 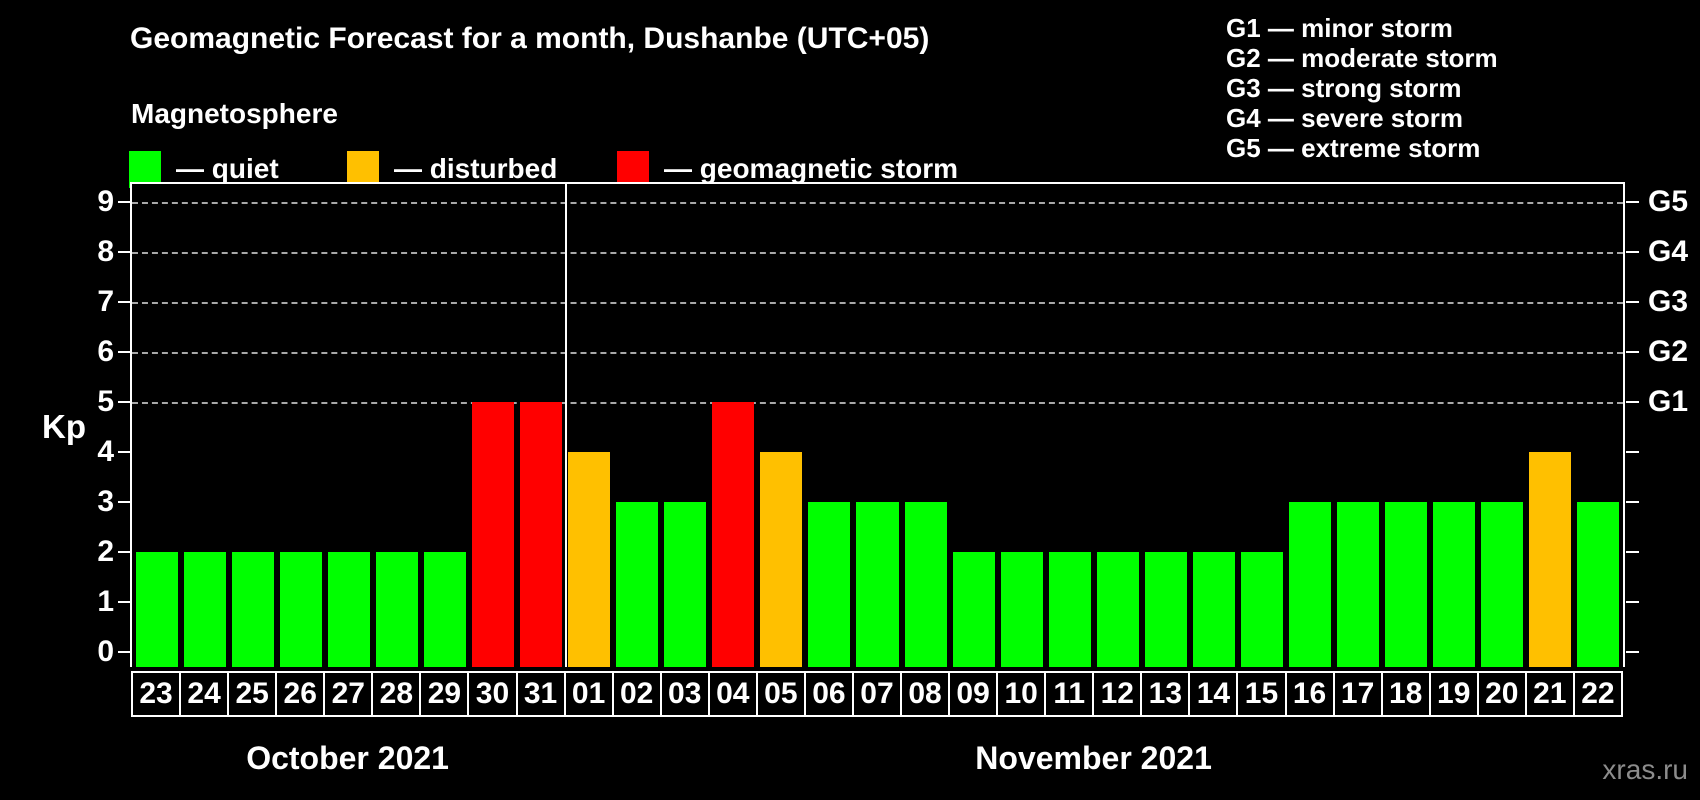 What do you see at coordinates (444, 694) in the screenshot?
I see `date-cell: 29` at bounding box center [444, 694].